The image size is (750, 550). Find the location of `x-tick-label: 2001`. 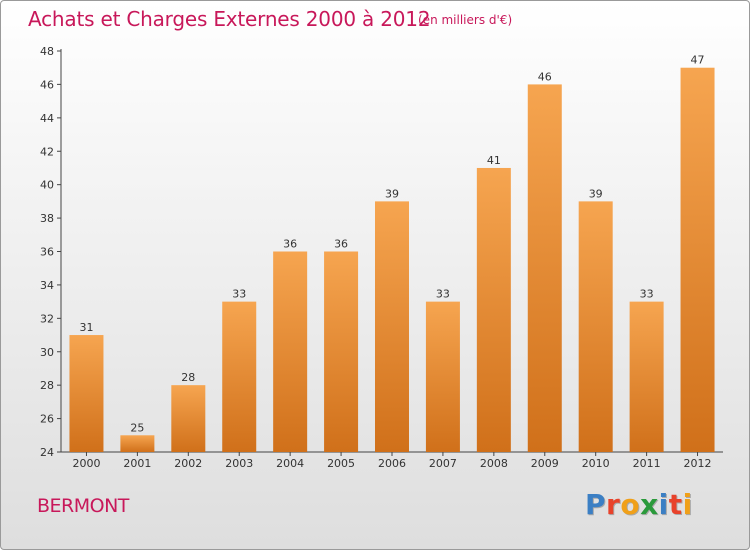

x-tick-label: 2001 is located at coordinates (137, 463).